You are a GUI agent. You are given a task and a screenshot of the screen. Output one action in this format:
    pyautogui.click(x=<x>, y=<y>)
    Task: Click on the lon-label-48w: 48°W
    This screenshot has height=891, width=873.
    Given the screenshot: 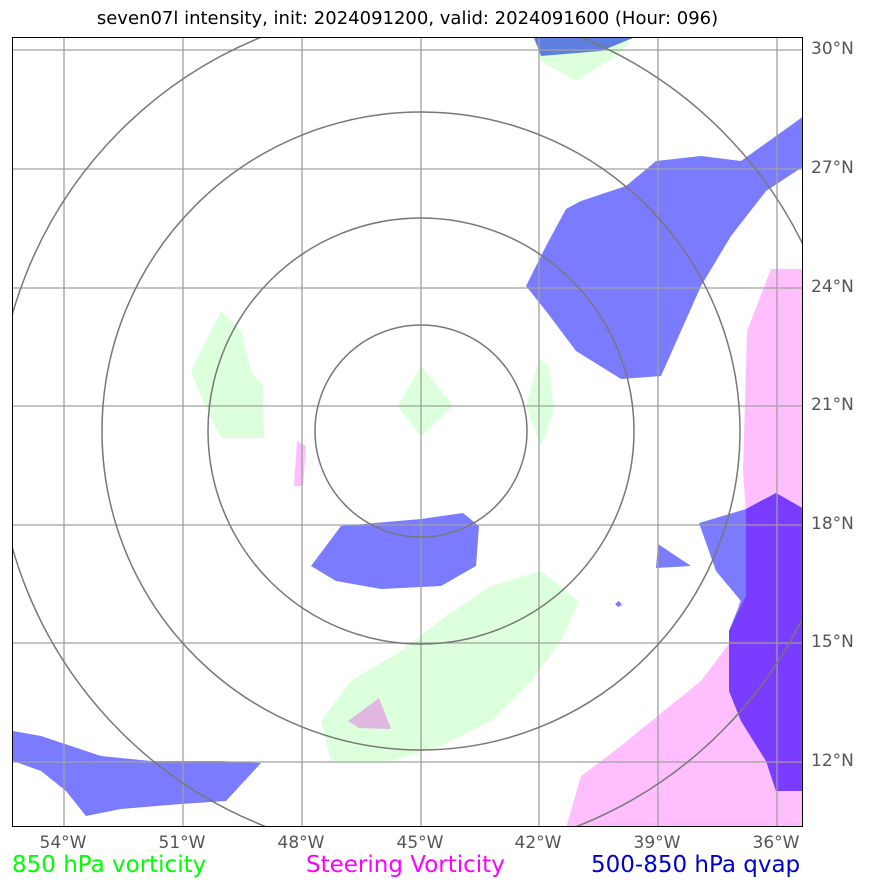 What is the action you would take?
    pyautogui.click(x=301, y=843)
    